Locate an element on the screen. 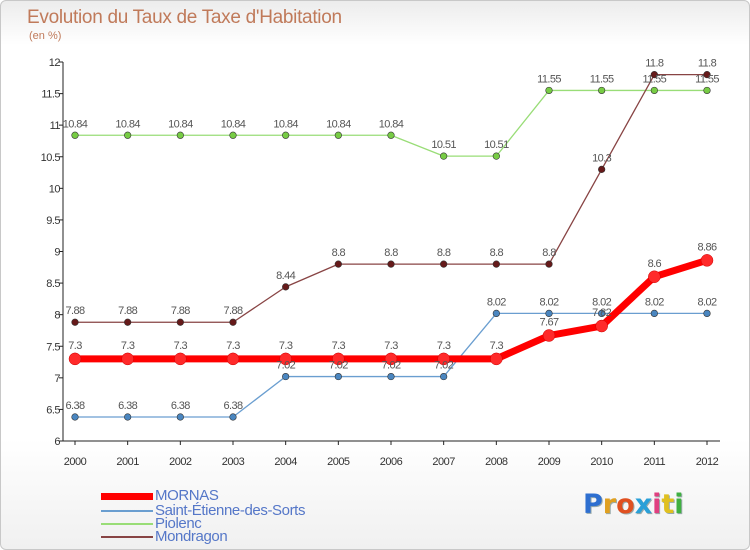  data-label: 7.82 is located at coordinates (601, 313).